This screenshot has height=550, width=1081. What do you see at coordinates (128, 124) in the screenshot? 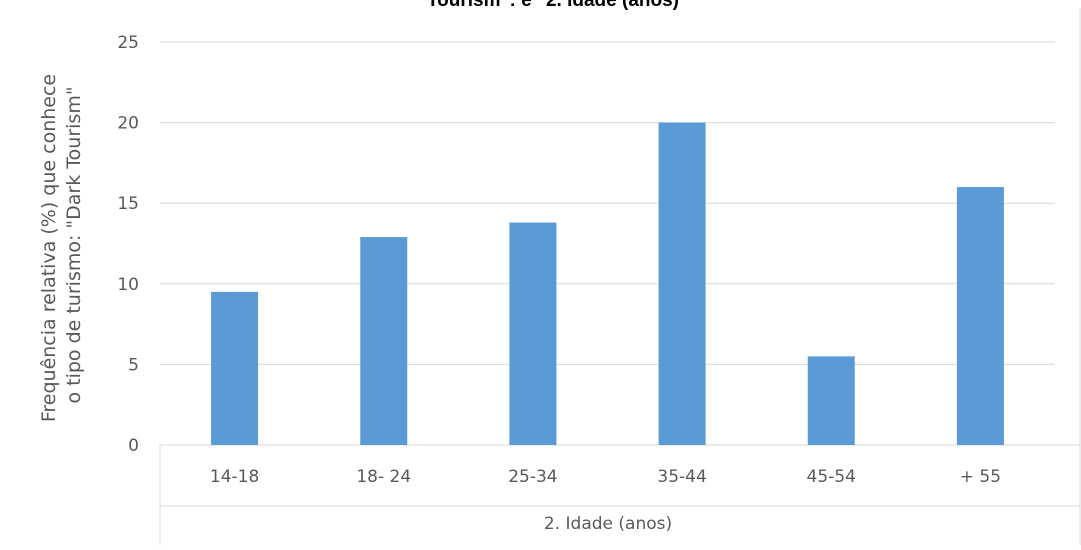
I see `y-tick-label: 20` at bounding box center [128, 124].